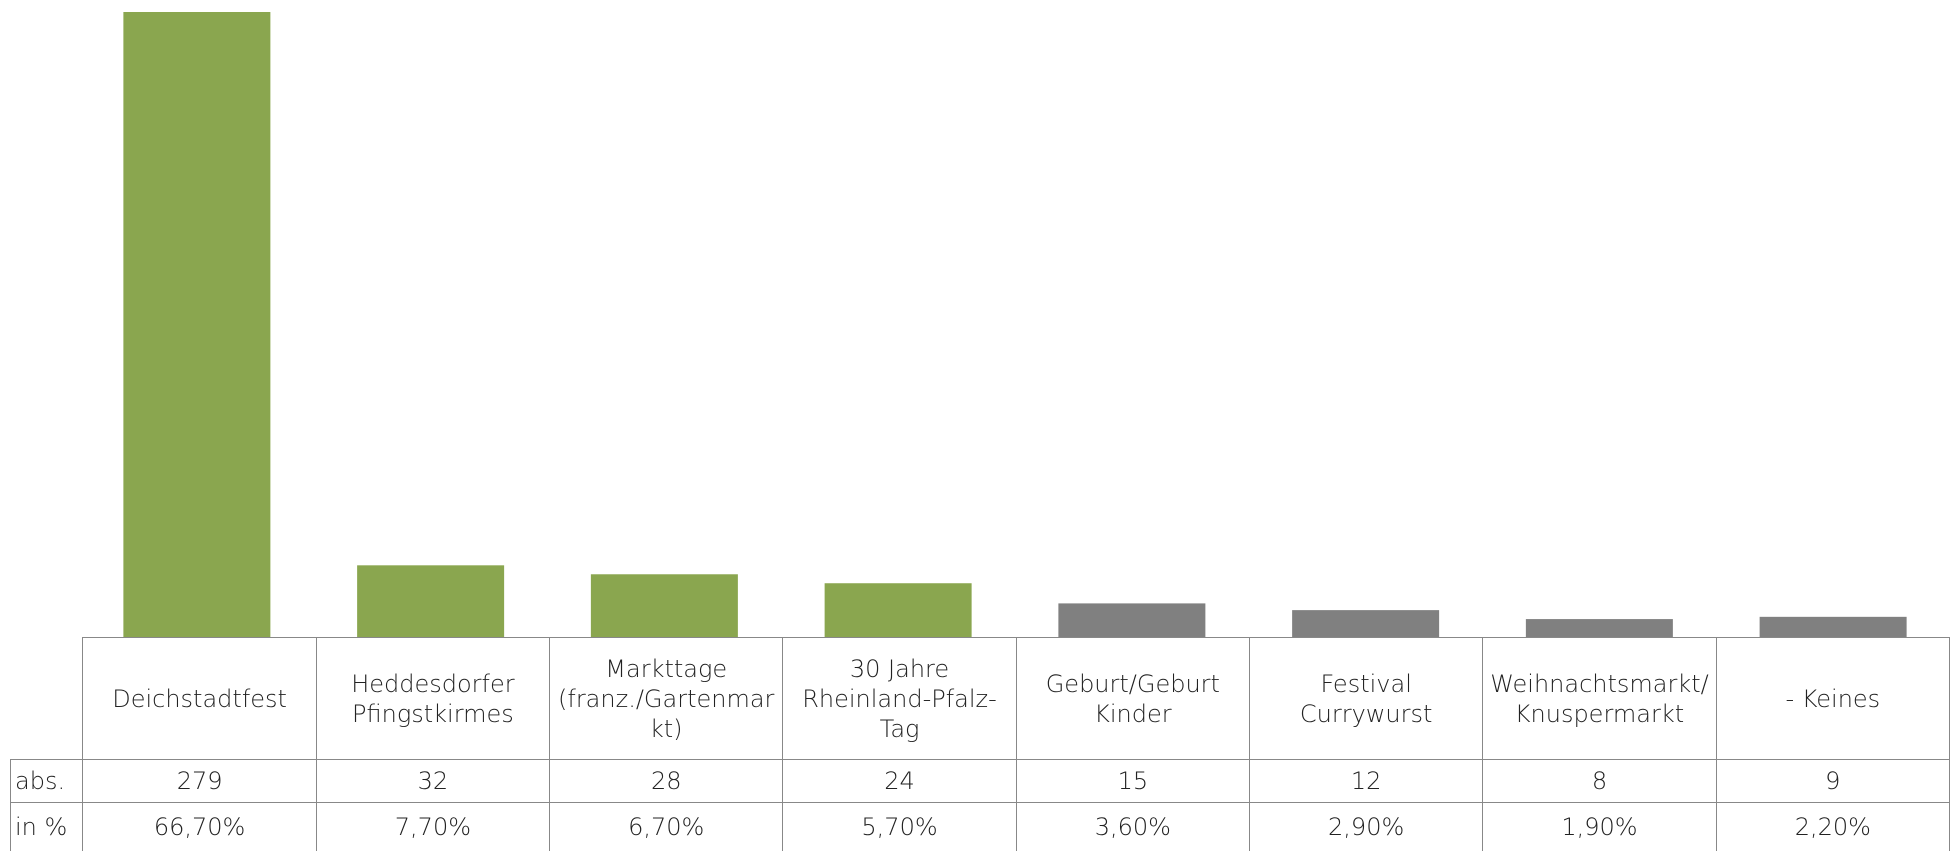  Describe the element at coordinates (1599, 826) in the screenshot. I see `value-cell: 1,90%` at that location.